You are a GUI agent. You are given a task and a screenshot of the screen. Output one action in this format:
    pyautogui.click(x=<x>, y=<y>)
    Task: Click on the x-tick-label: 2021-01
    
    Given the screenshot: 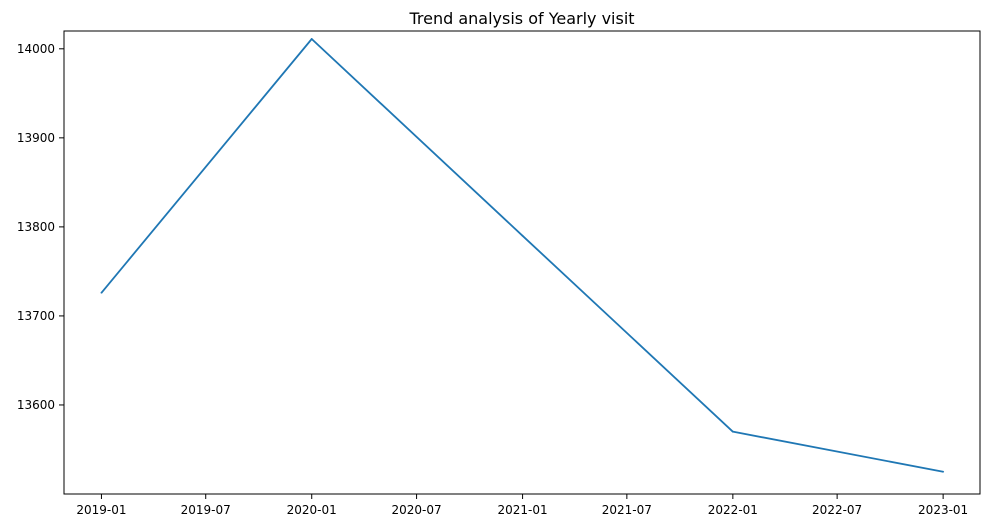 What is the action you would take?
    pyautogui.click(x=523, y=510)
    